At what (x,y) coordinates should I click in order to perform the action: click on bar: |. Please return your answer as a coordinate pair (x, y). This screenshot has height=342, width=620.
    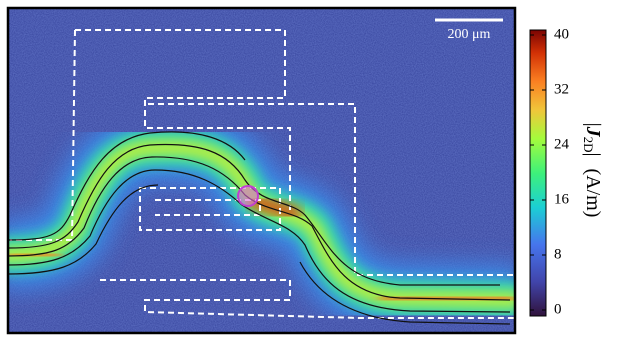
    Looking at the image, I should click on (593, 155).